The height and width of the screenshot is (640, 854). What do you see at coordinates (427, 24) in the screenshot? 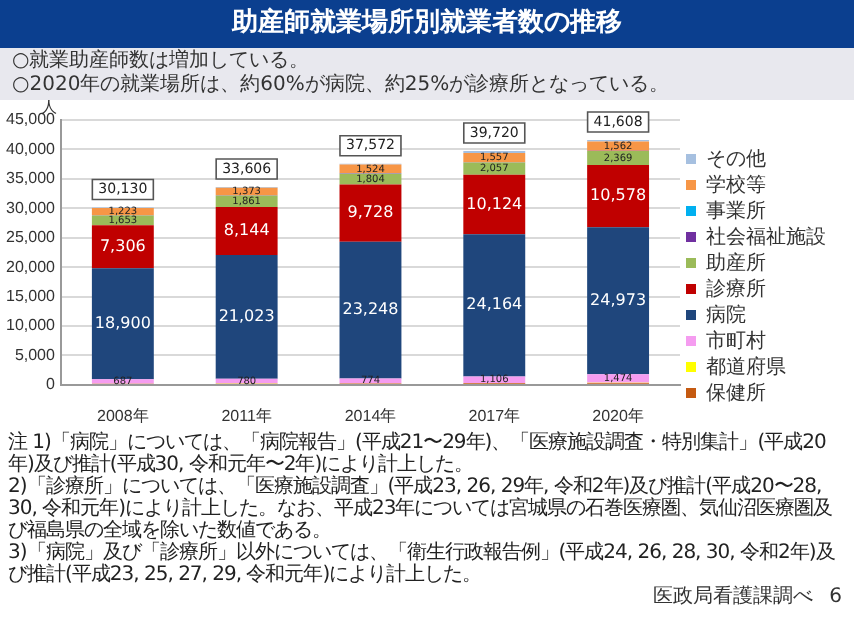
I see `chart-title: 助産師就業場所別就業者数の推移` at bounding box center [427, 24].